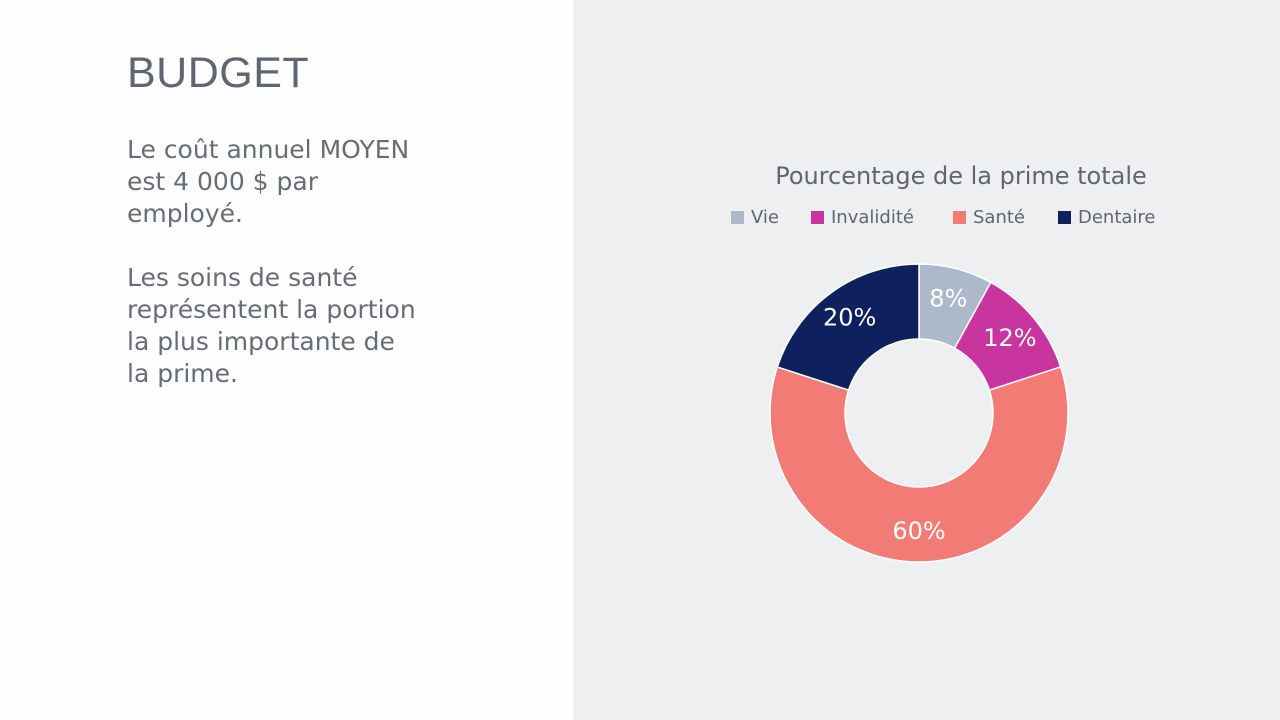  I want to click on legend-swatch-santé, so click(959, 217).